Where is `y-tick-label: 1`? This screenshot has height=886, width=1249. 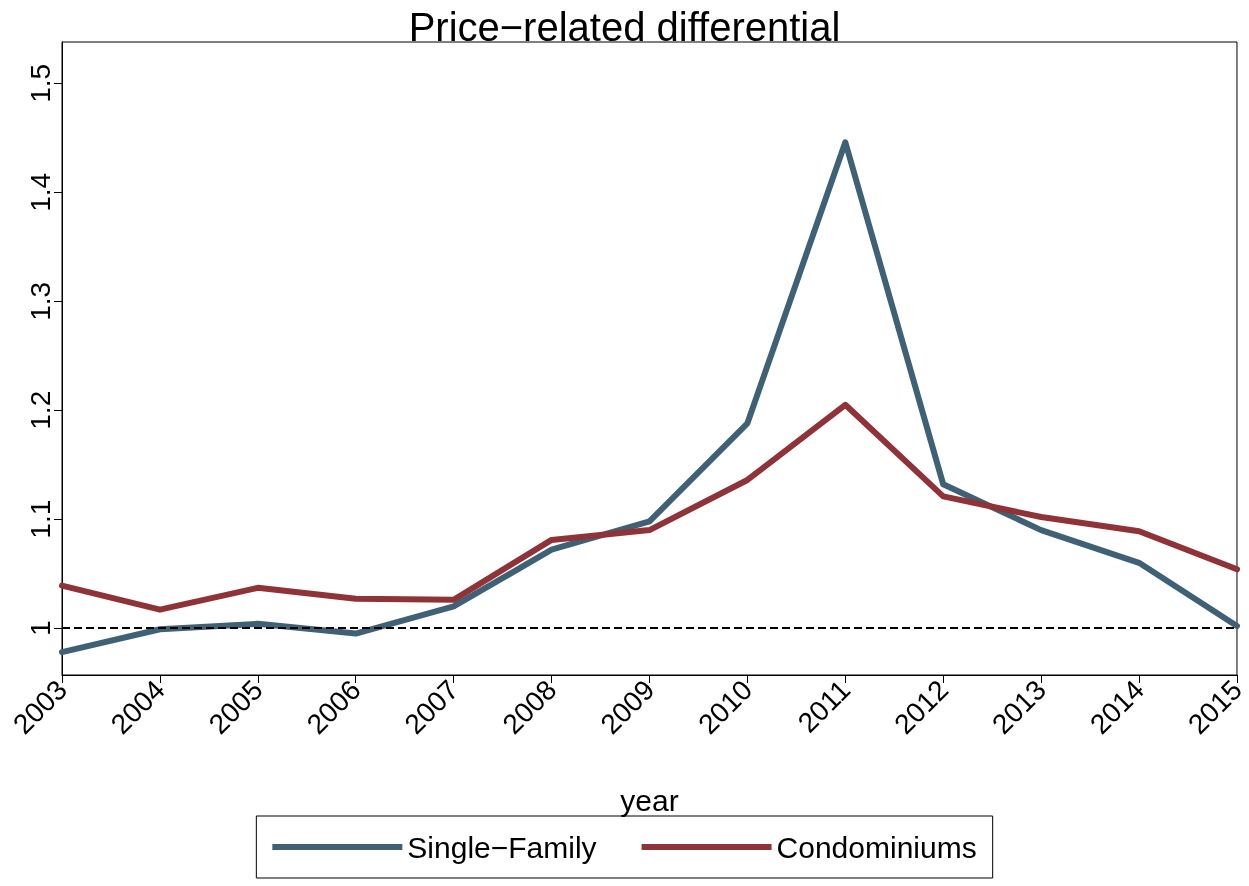
y-tick-label: 1 is located at coordinates (40, 628).